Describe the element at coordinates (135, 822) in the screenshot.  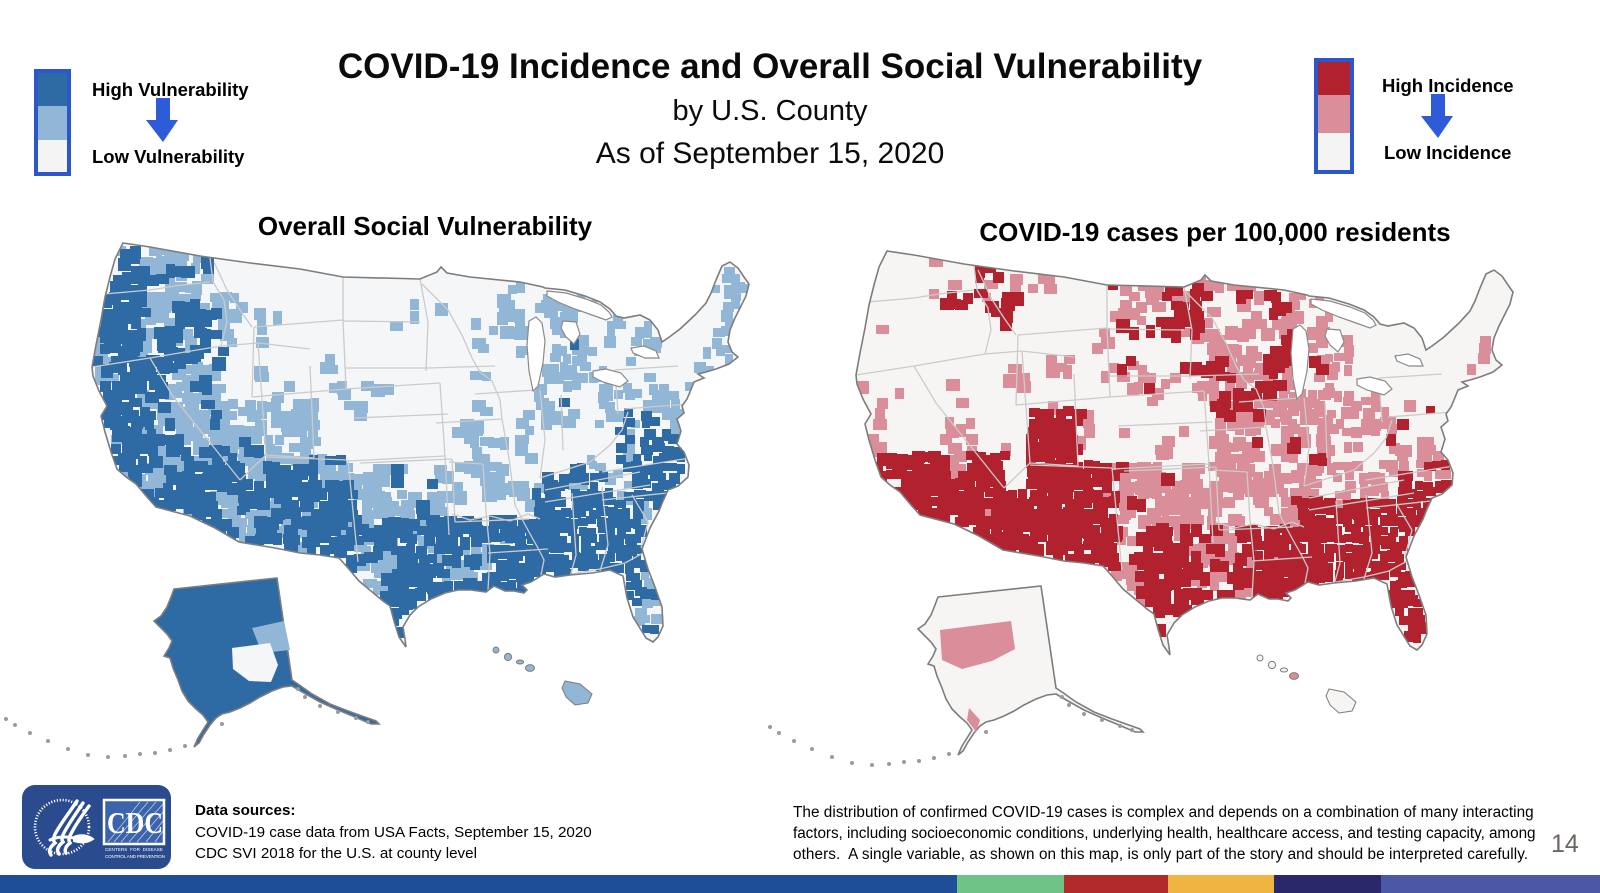
I see `svg-text: CDC` at that location.